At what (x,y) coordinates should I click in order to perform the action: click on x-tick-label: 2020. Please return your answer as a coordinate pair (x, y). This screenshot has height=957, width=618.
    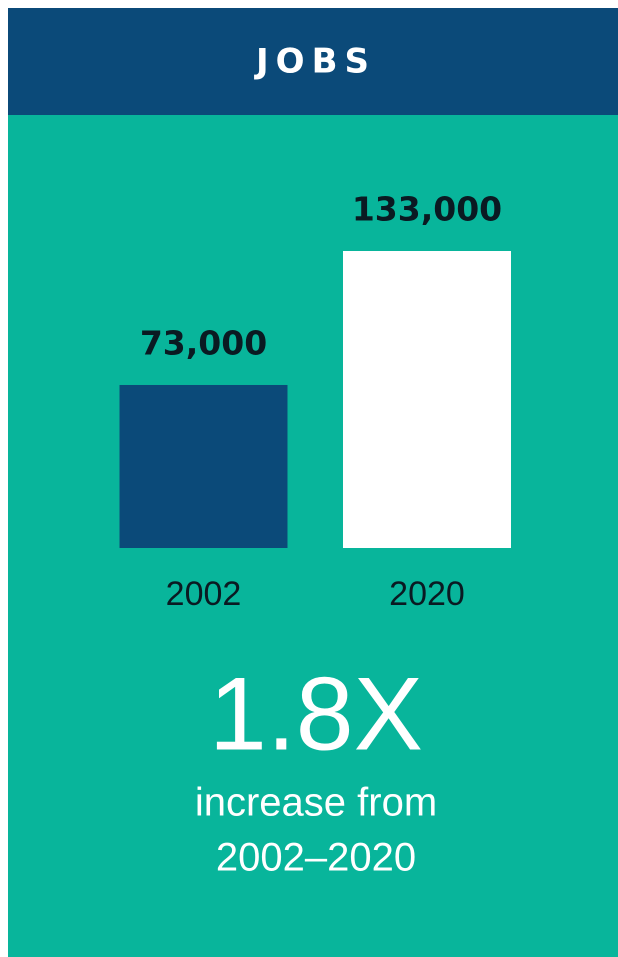
    Looking at the image, I should click on (427, 594).